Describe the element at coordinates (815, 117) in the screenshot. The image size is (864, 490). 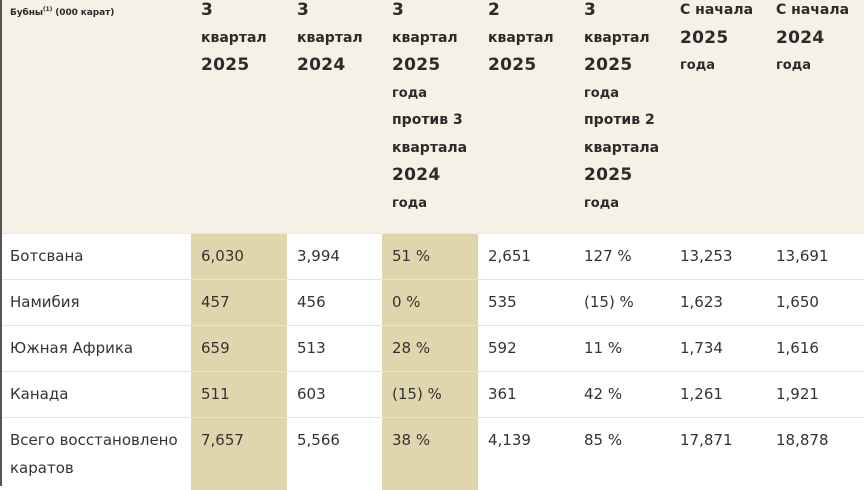
I see `column-header-ytd-2024: С начала 2024 года` at that location.